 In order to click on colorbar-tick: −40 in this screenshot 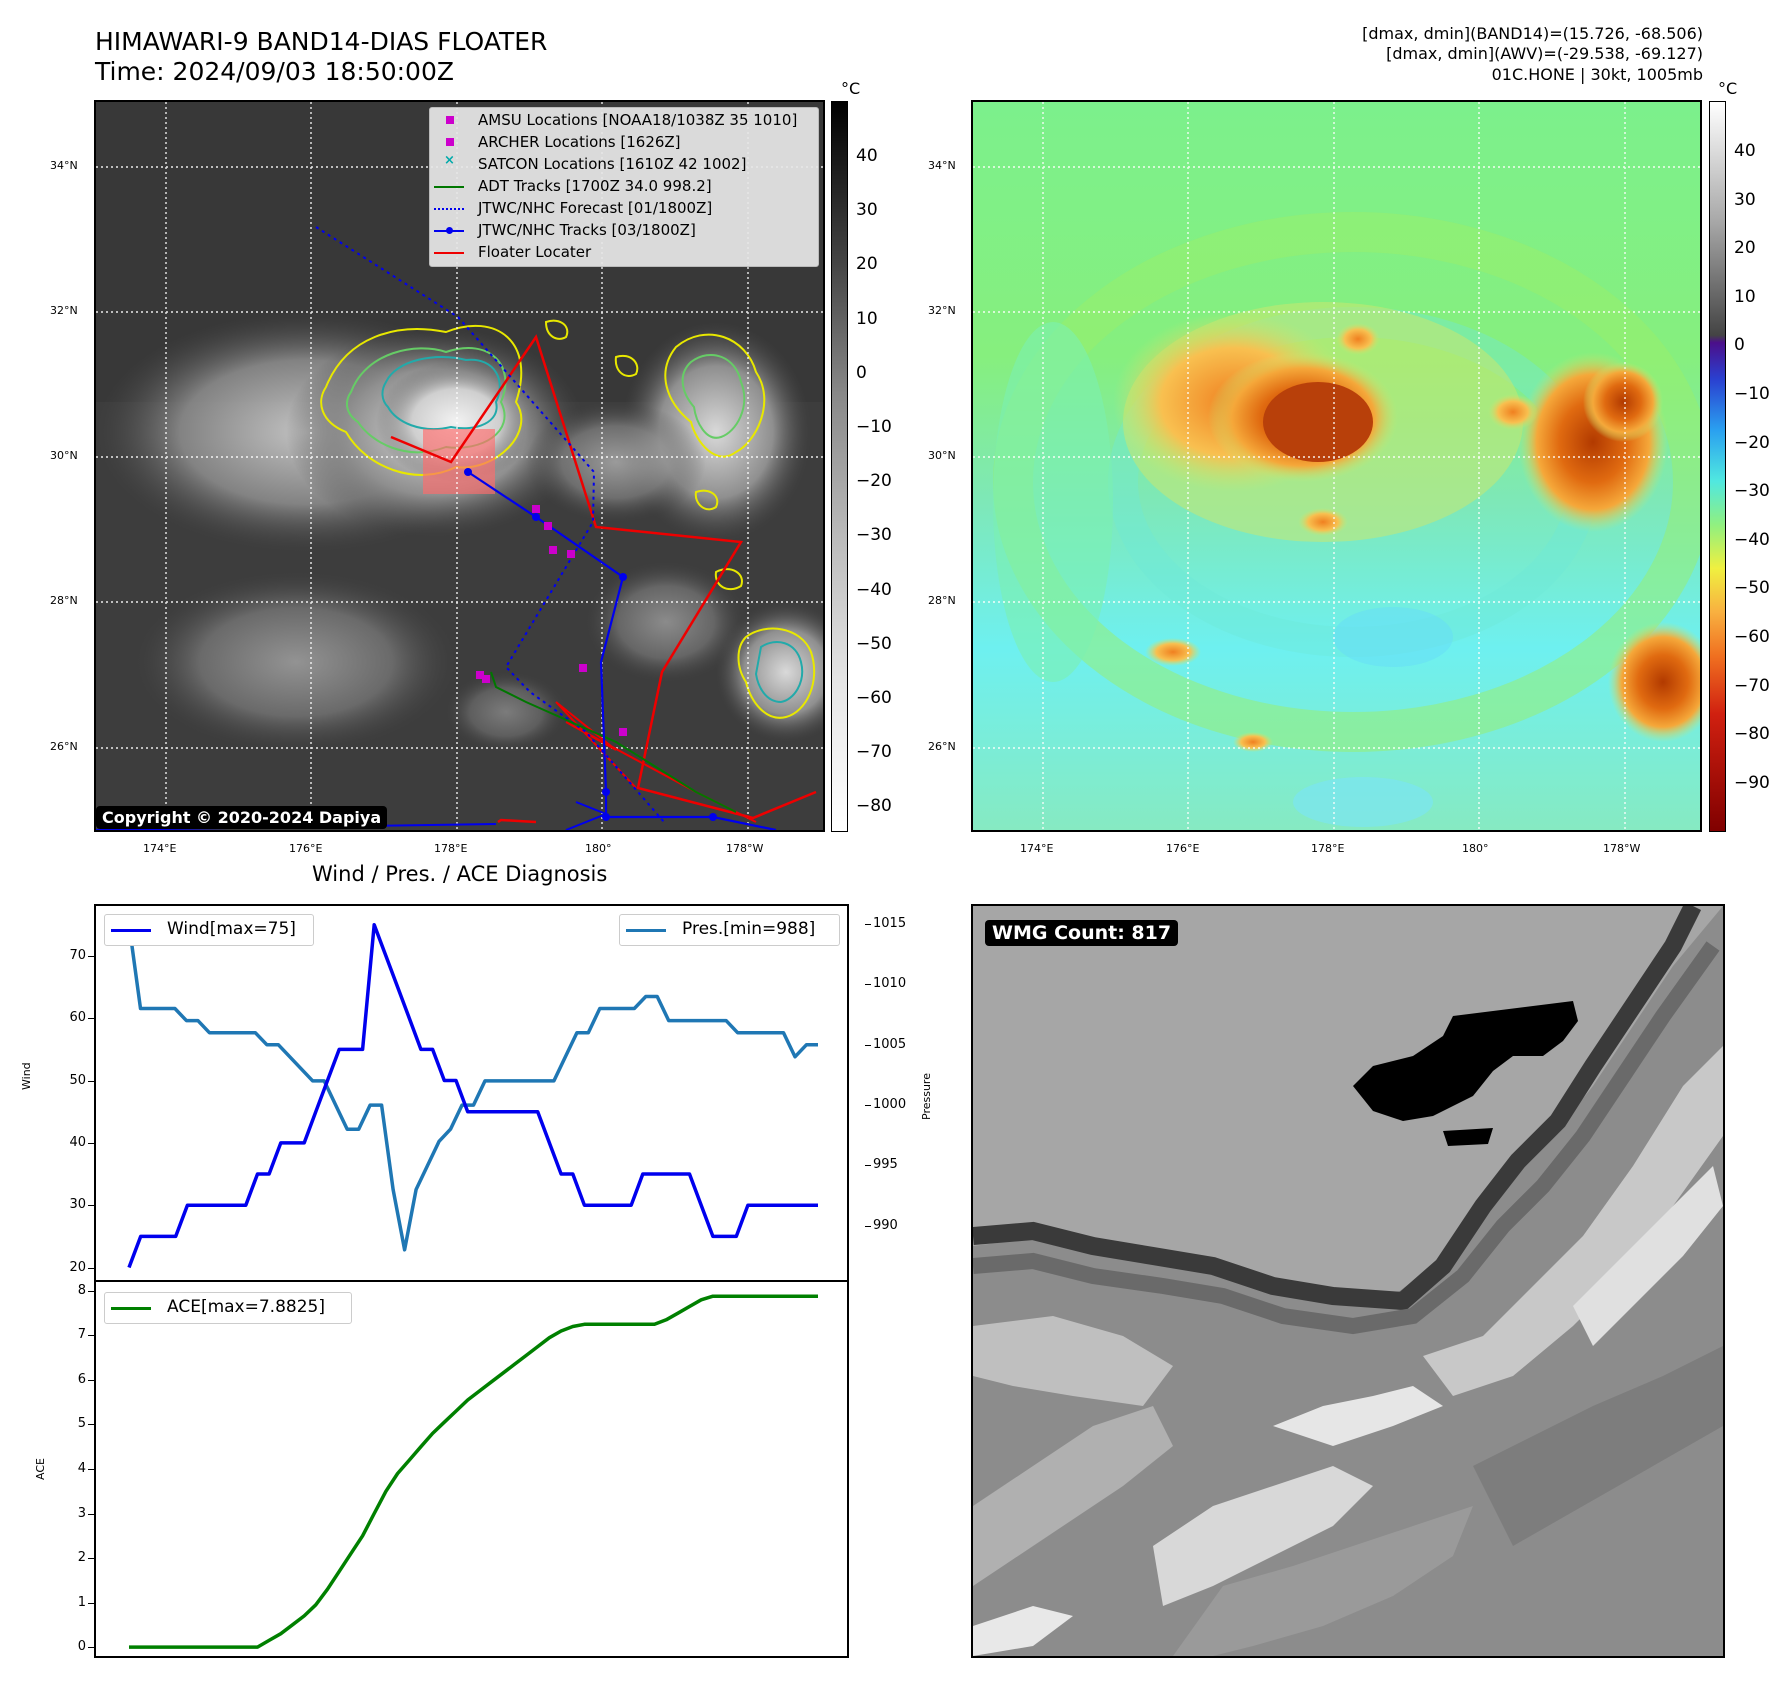, I will do `click(874, 589)`.